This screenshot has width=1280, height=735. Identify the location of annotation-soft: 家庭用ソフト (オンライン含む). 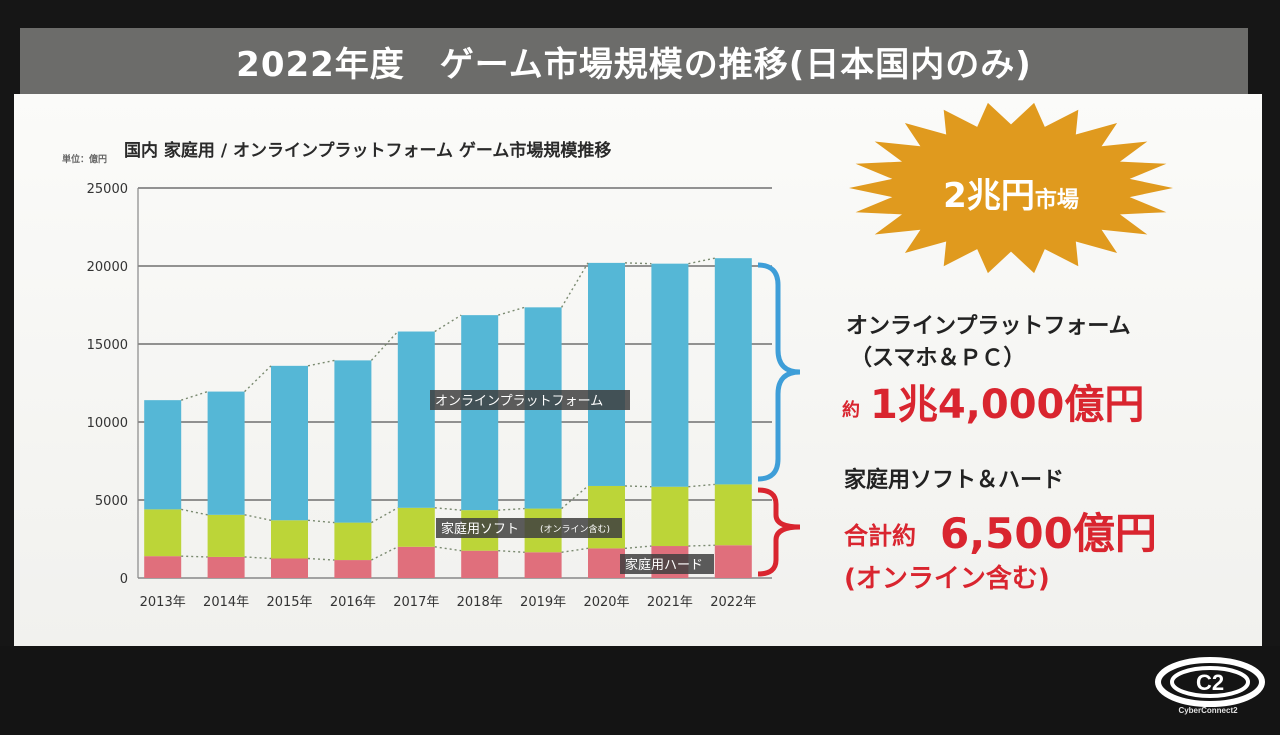
(529, 528).